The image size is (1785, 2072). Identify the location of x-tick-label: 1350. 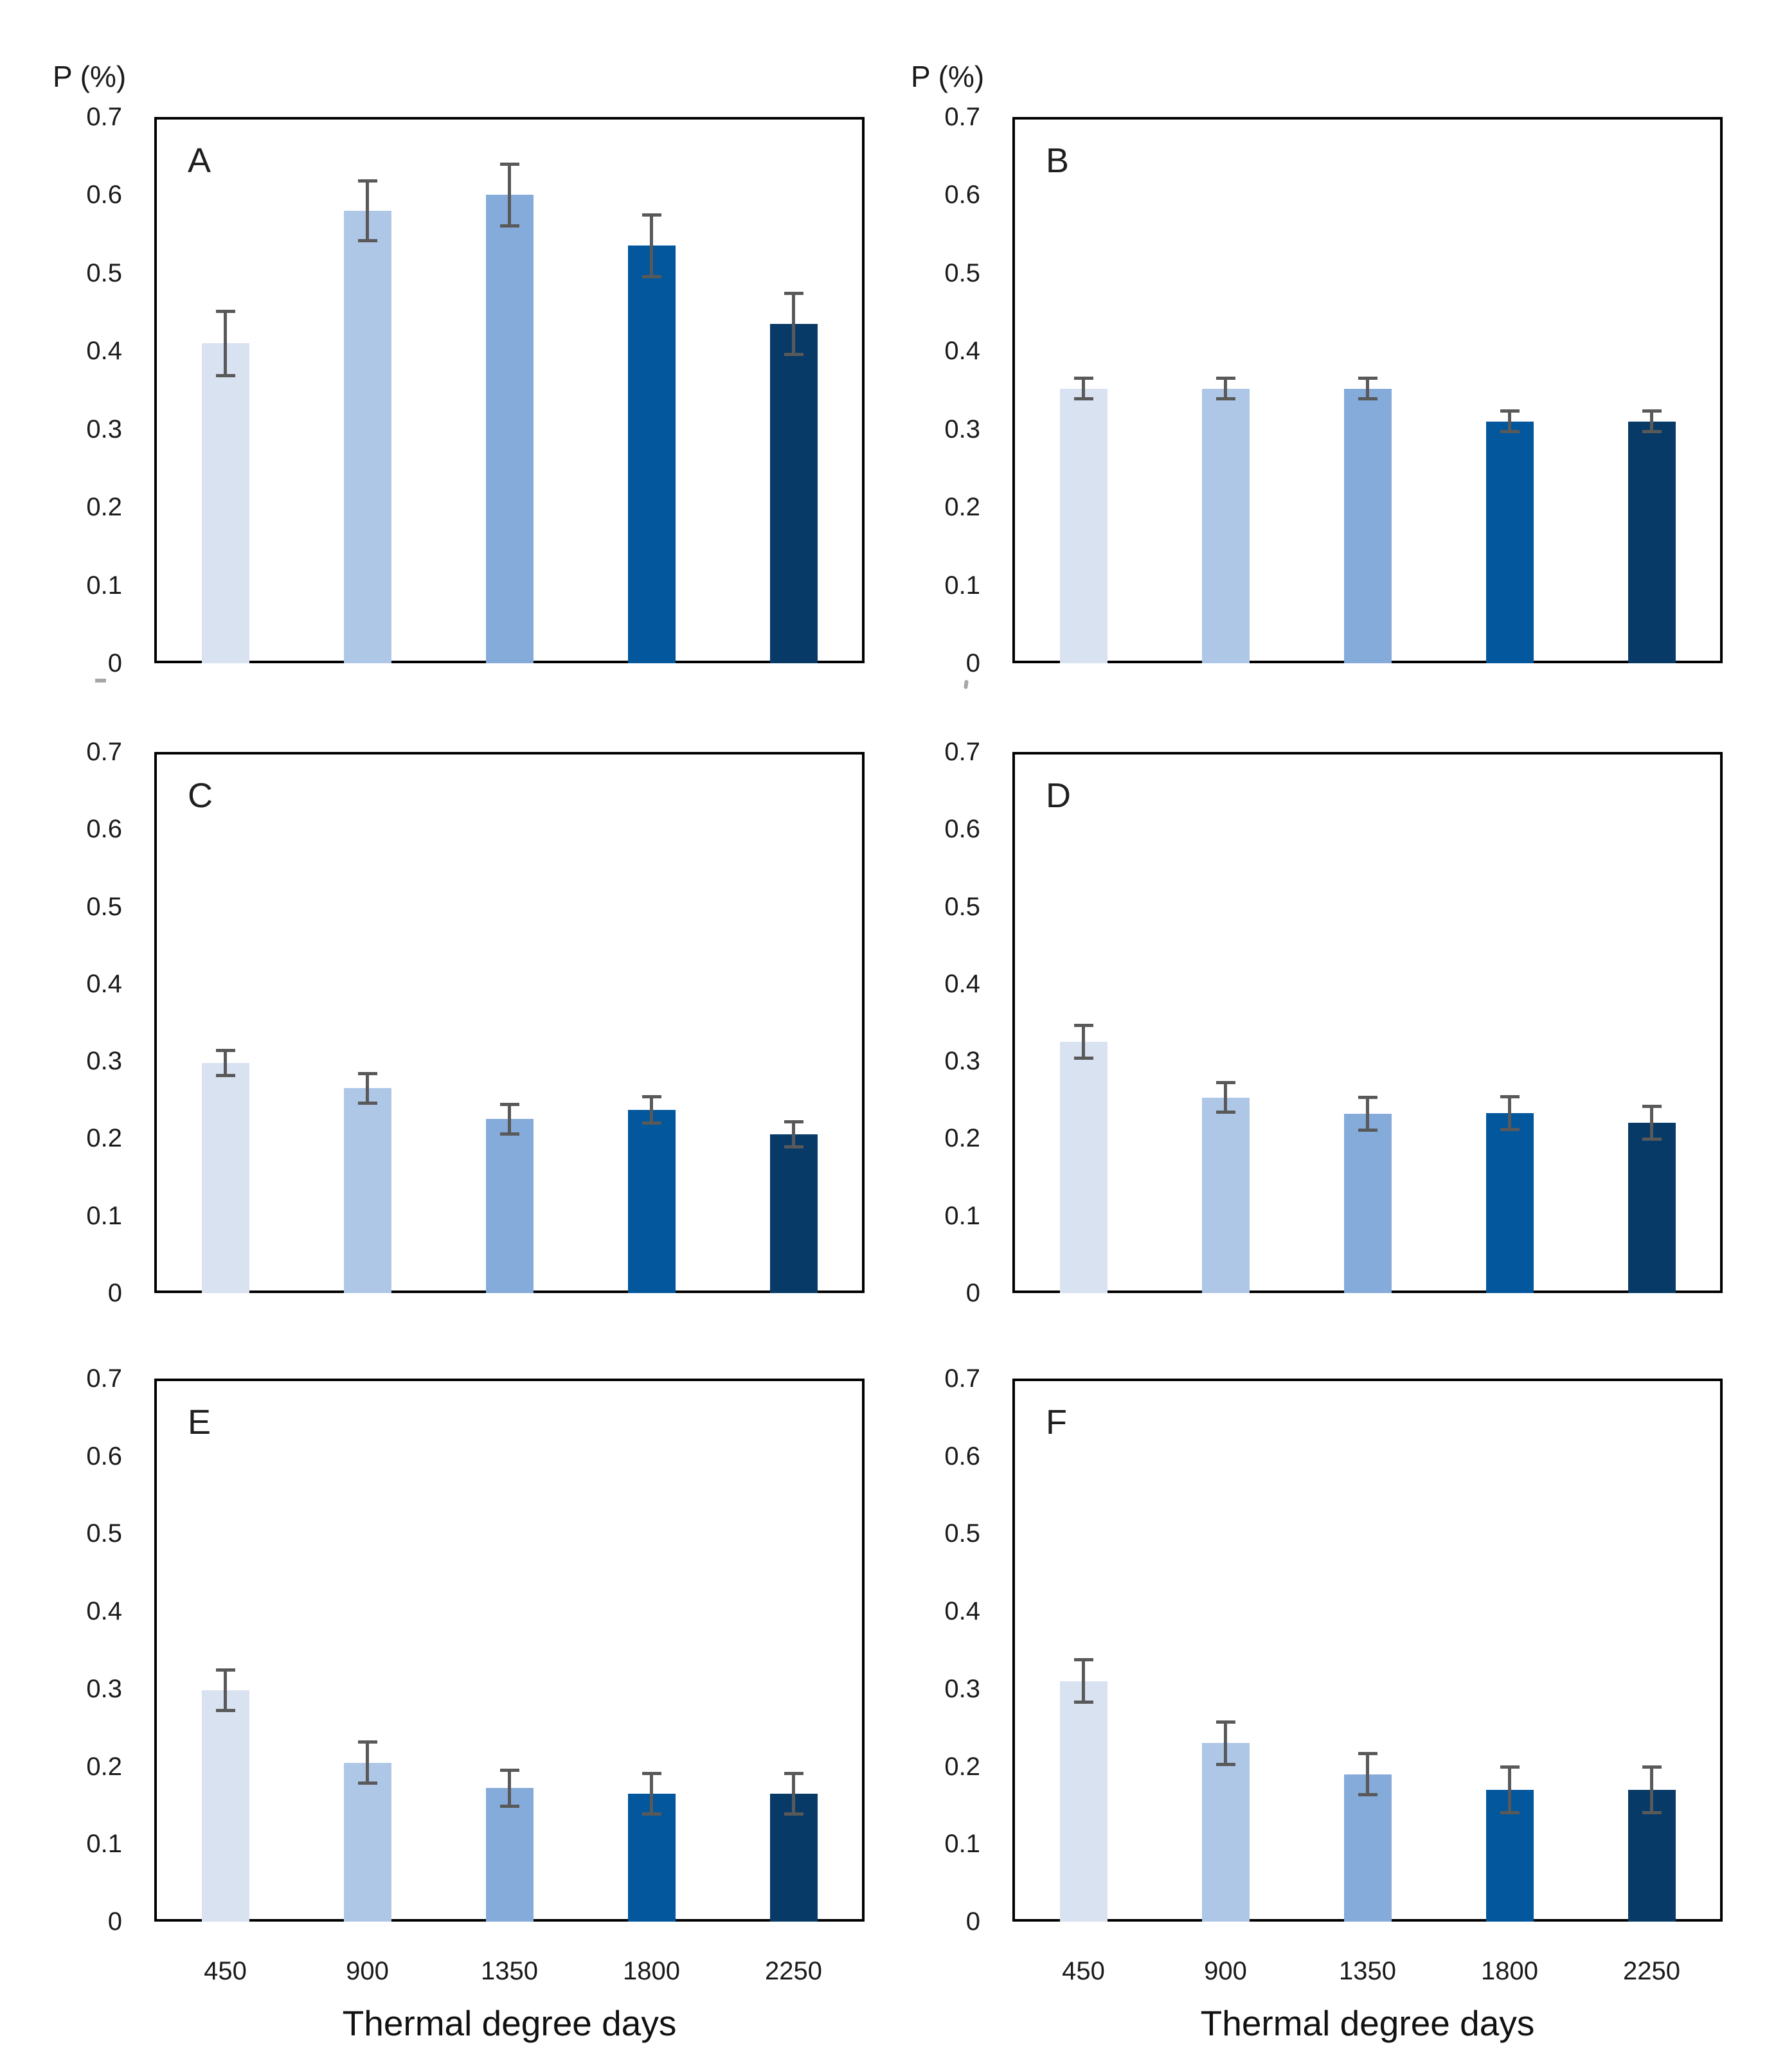
(509, 1971).